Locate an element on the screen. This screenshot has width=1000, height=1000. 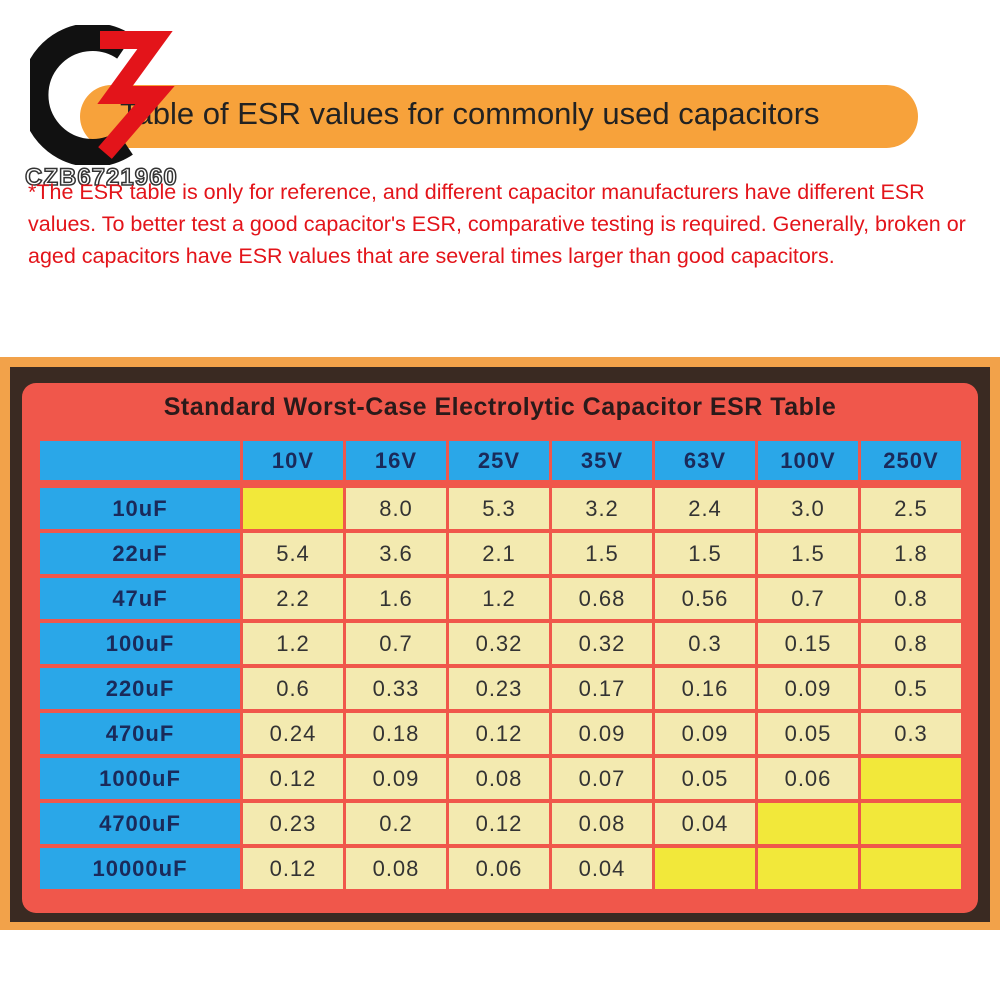
value-cell: 0.16 is located at coordinates (705, 688).